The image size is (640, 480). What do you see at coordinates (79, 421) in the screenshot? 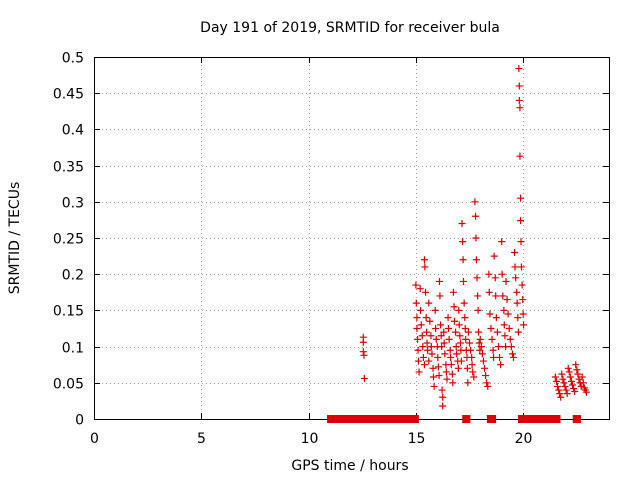
I see `y-tick-label: 0` at bounding box center [79, 421].